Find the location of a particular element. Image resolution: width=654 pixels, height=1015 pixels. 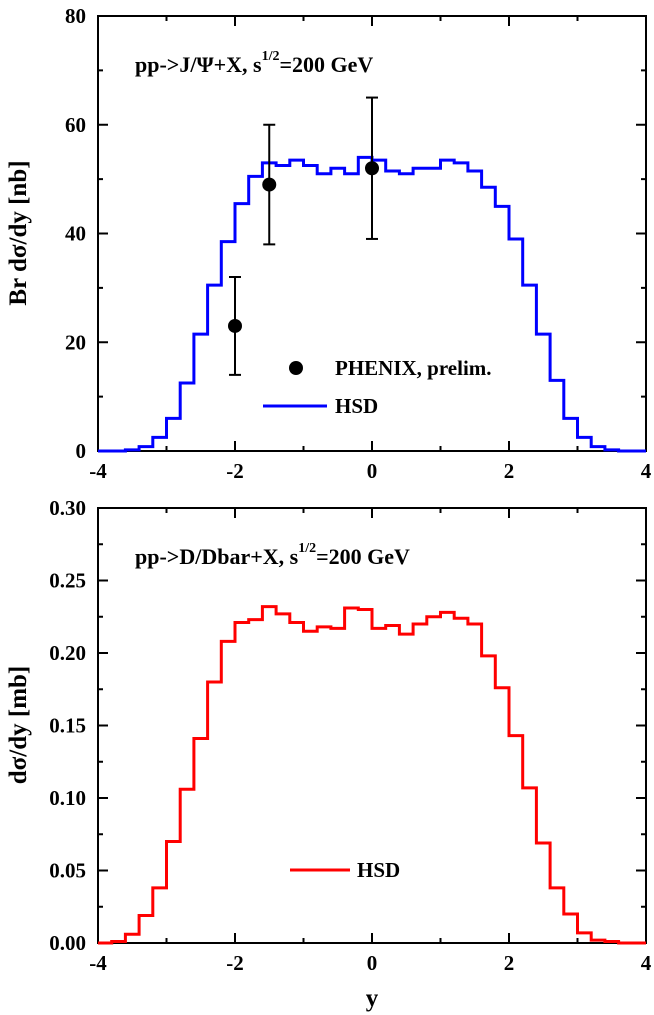

jpsi-y-axis-title: Br dσ/dy [nb] is located at coordinates (18, 232).